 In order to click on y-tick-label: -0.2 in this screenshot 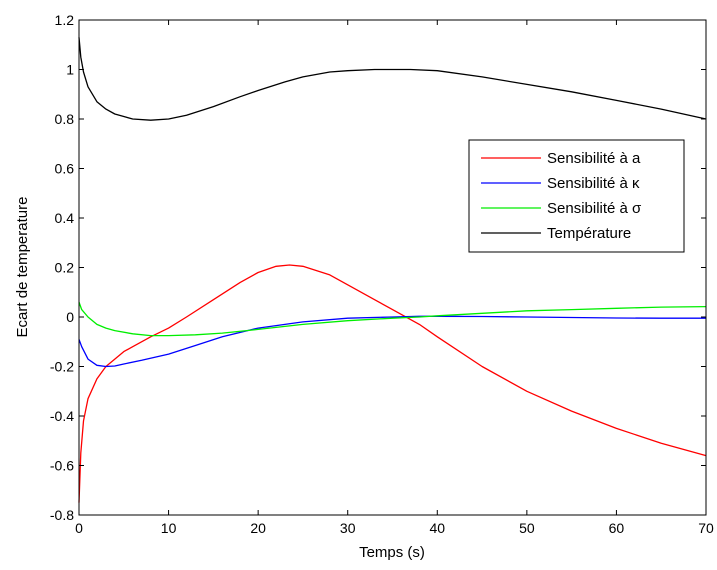, I will do `click(62, 367)`.